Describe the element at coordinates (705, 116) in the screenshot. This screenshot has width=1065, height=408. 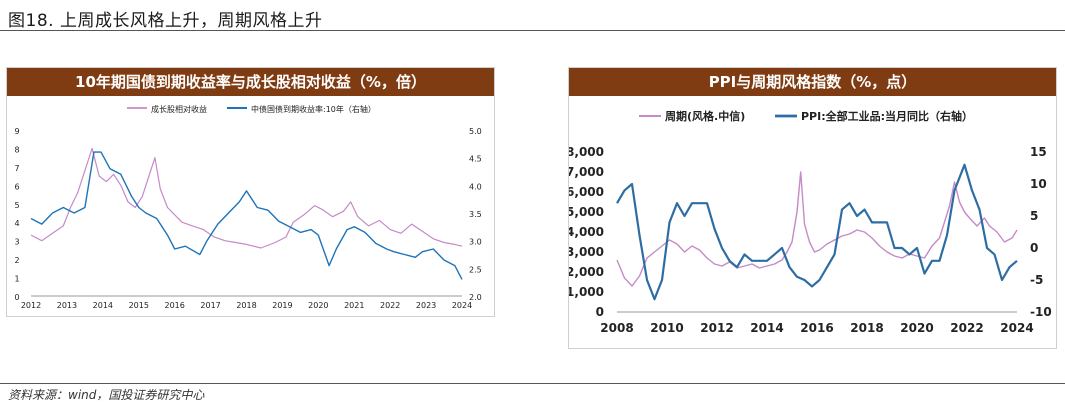
I see `legend-label: 周期(风格.中信)` at that location.